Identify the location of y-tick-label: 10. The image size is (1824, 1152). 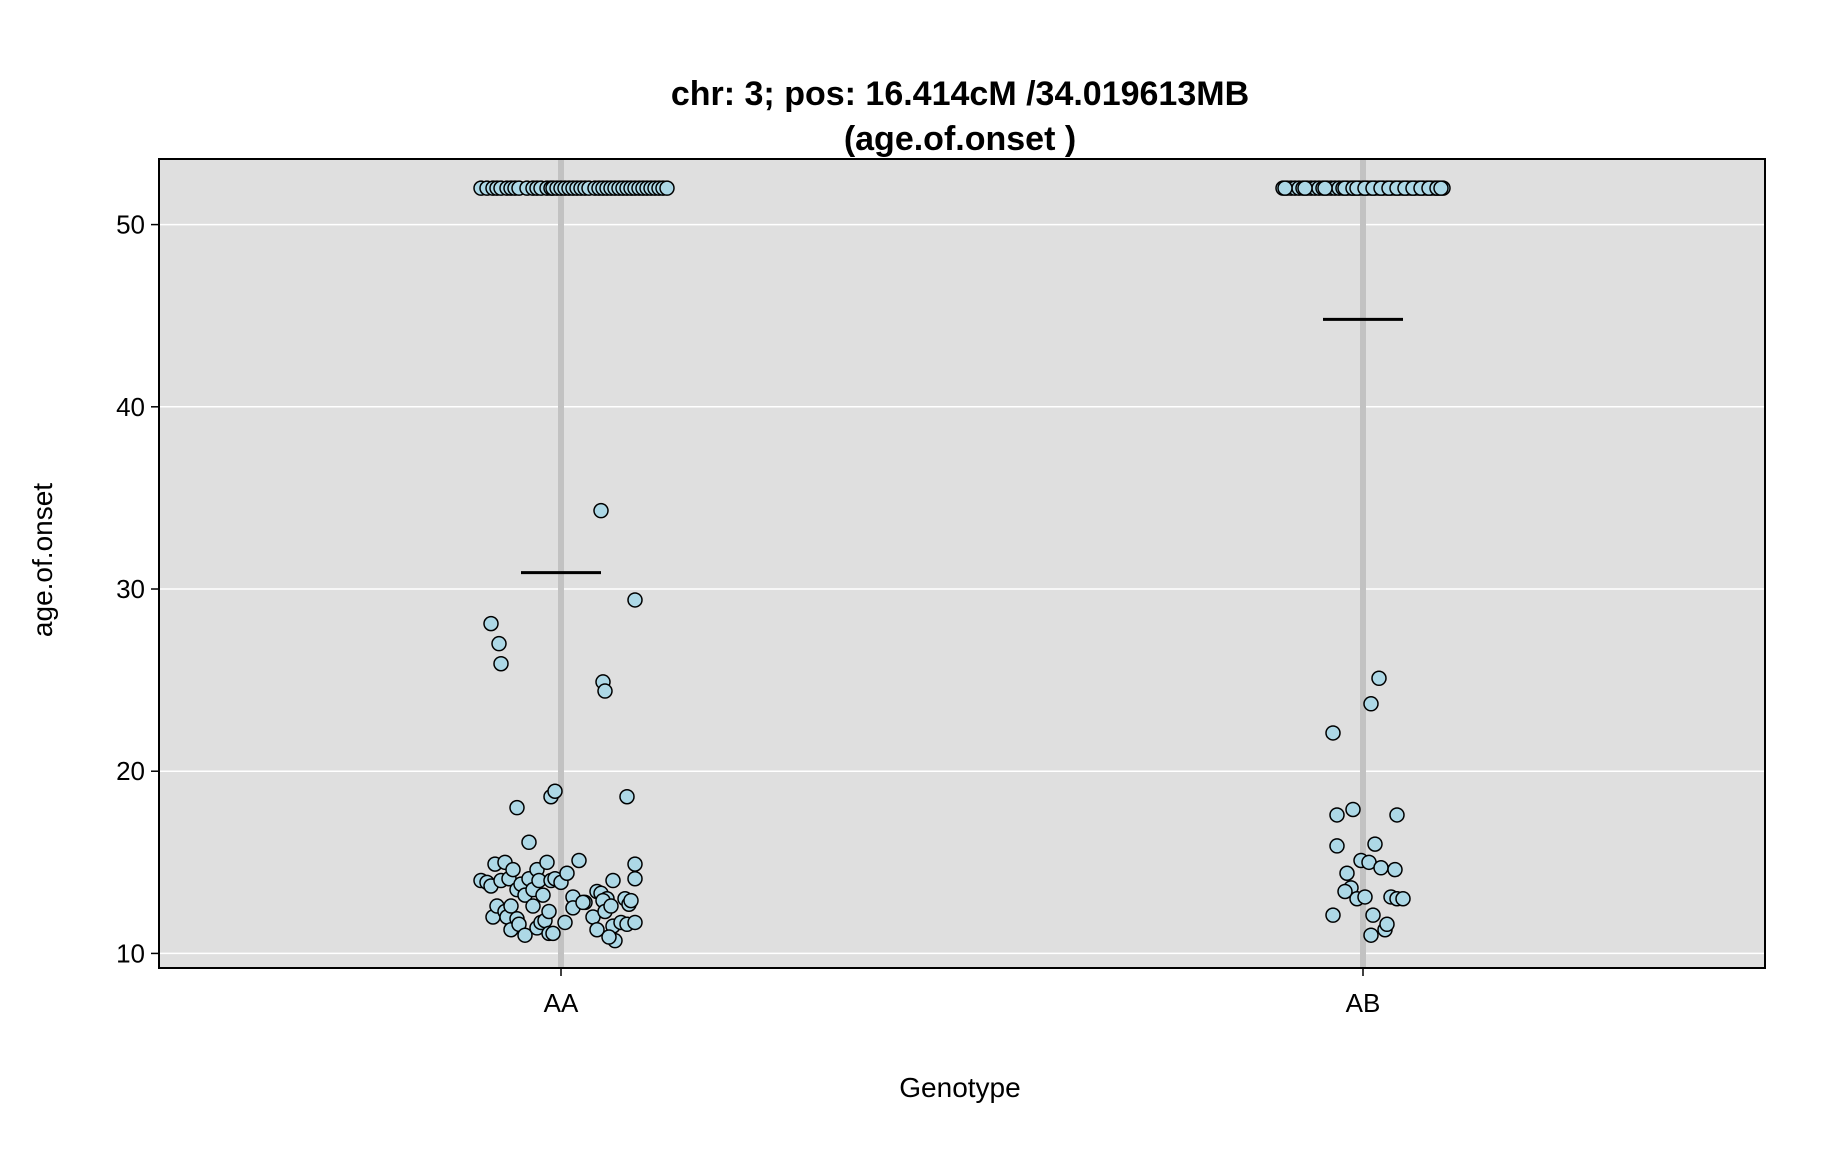
(130, 953).